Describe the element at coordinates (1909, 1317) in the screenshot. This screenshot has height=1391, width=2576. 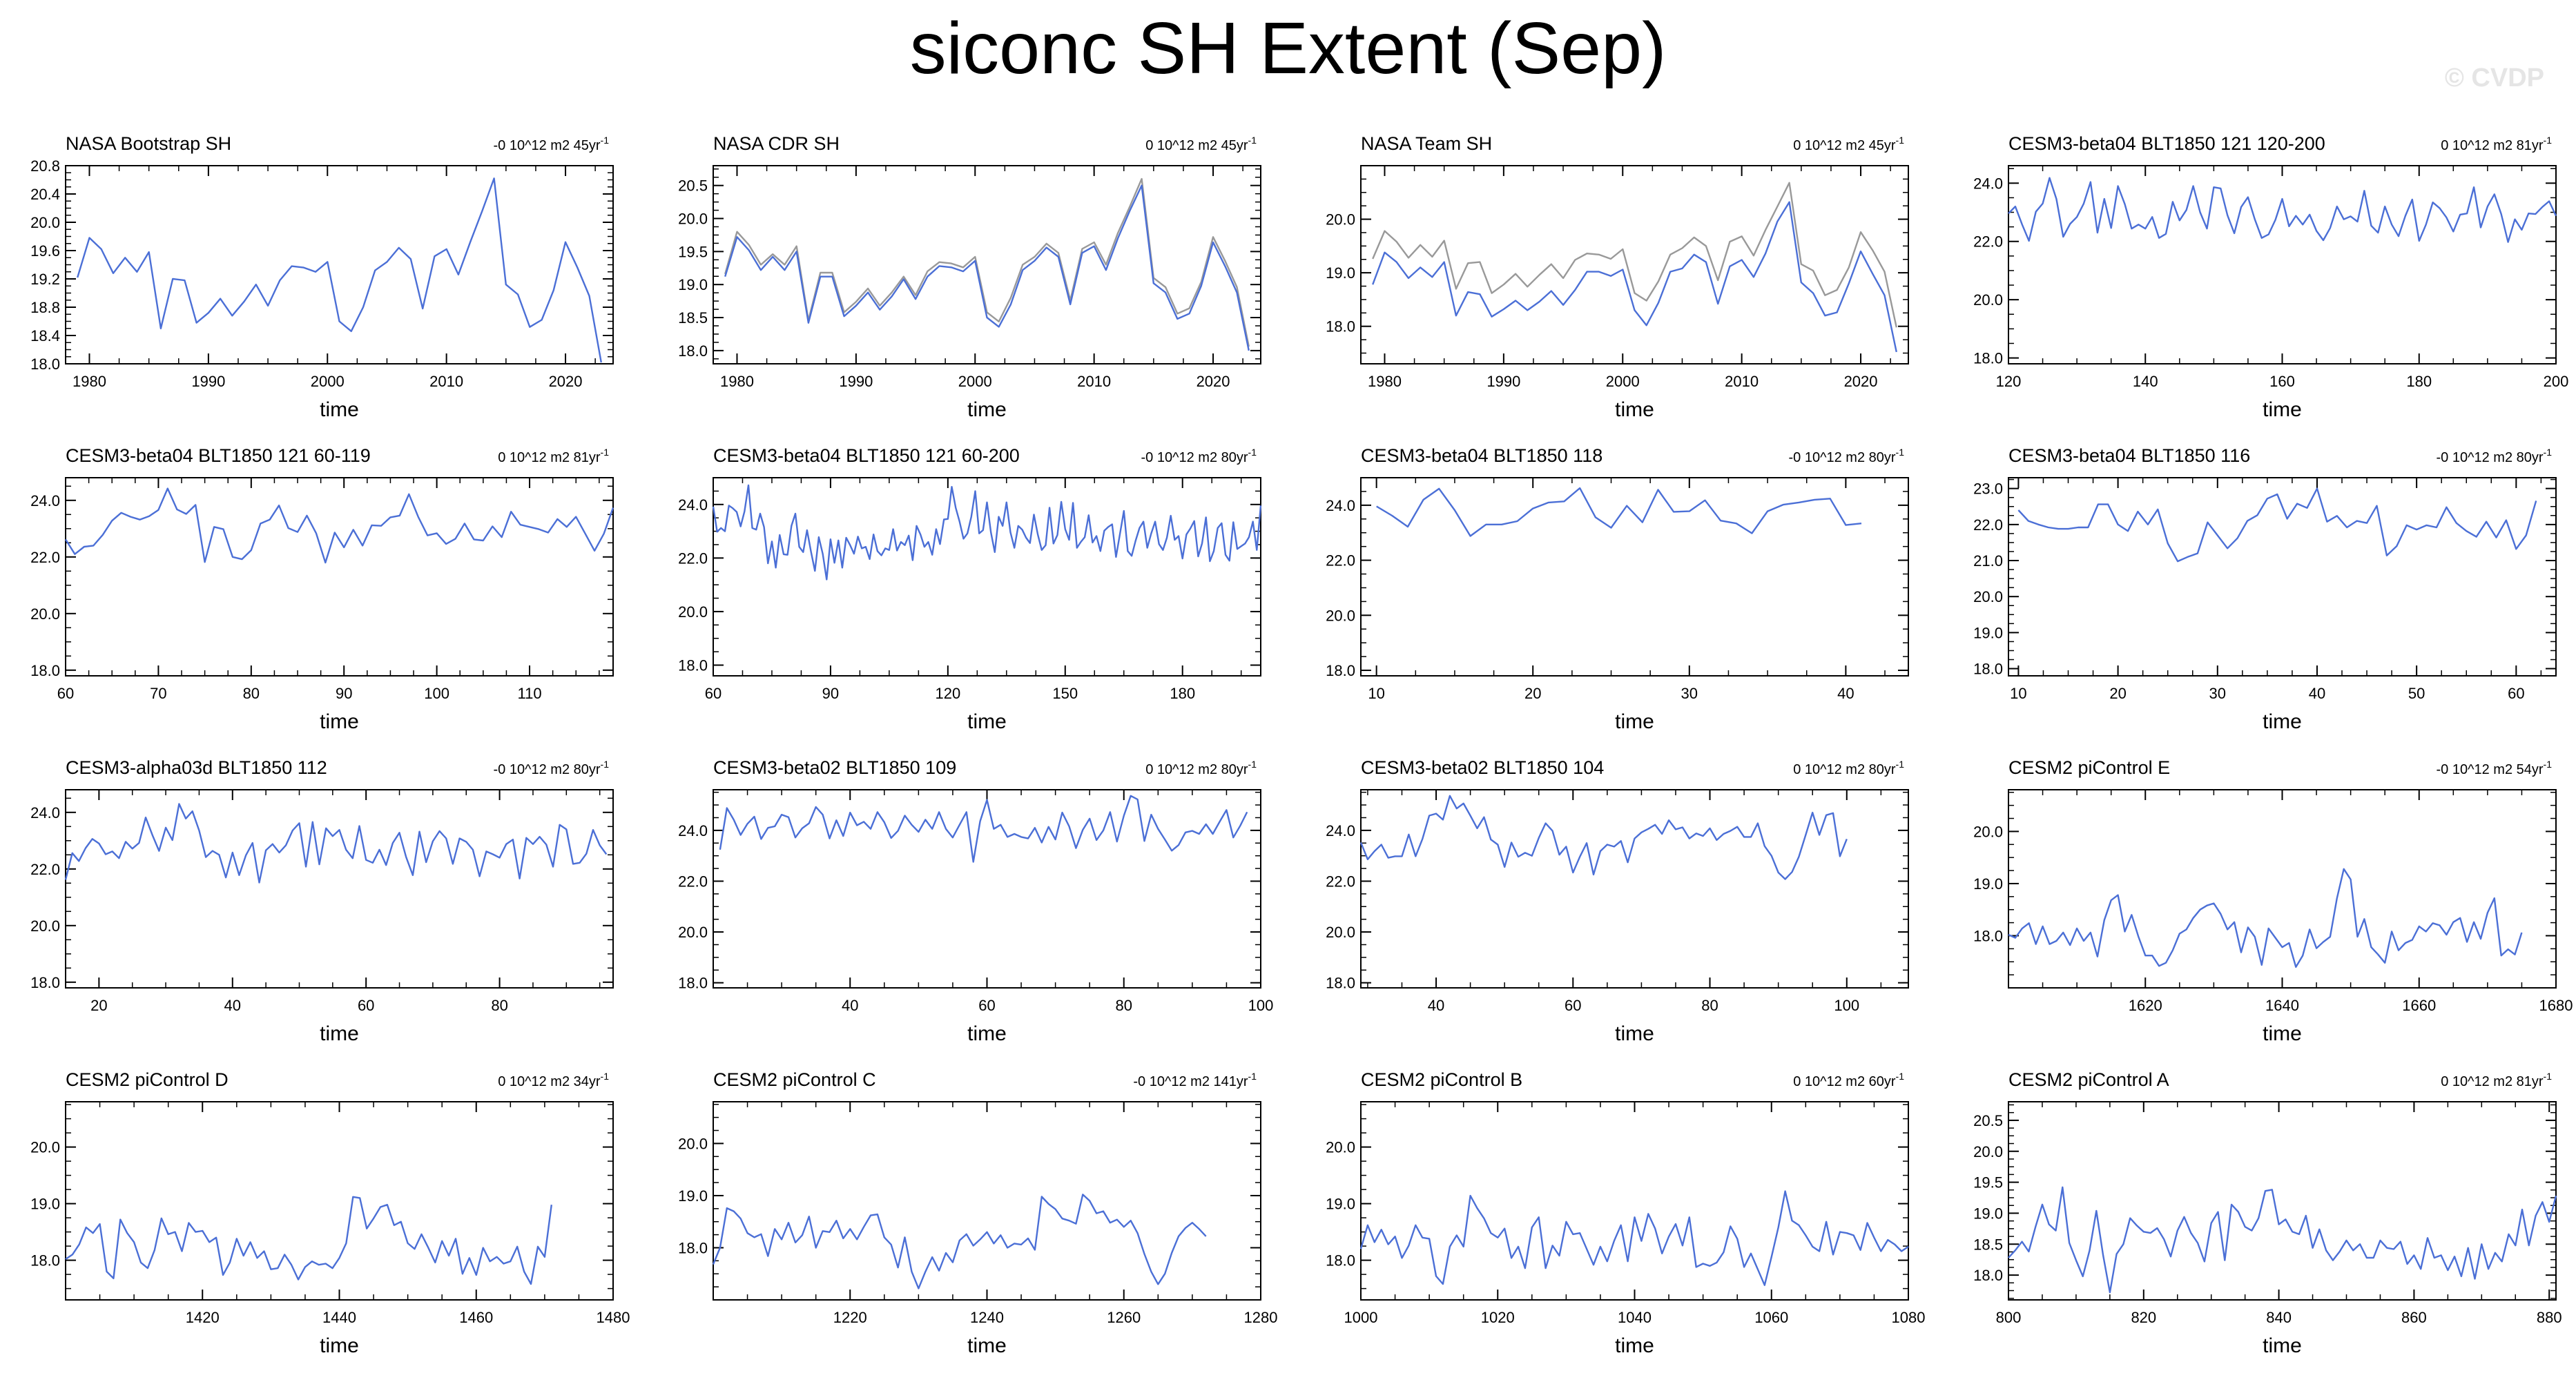
I see `x-tick-label: 1080` at that location.